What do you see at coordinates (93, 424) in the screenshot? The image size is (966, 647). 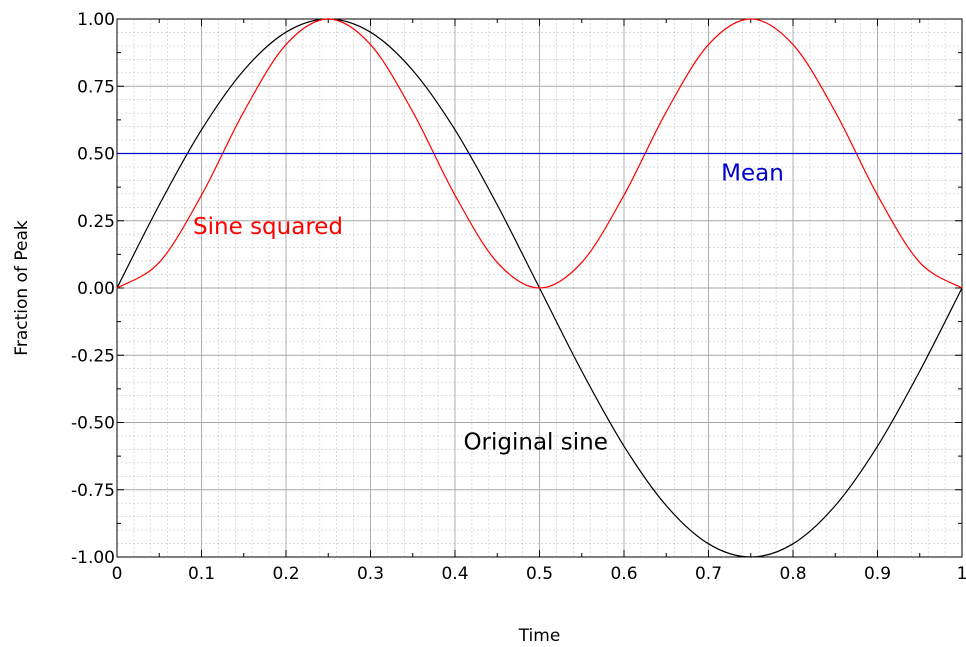 I see `y-tick-label: -0.50` at bounding box center [93, 424].